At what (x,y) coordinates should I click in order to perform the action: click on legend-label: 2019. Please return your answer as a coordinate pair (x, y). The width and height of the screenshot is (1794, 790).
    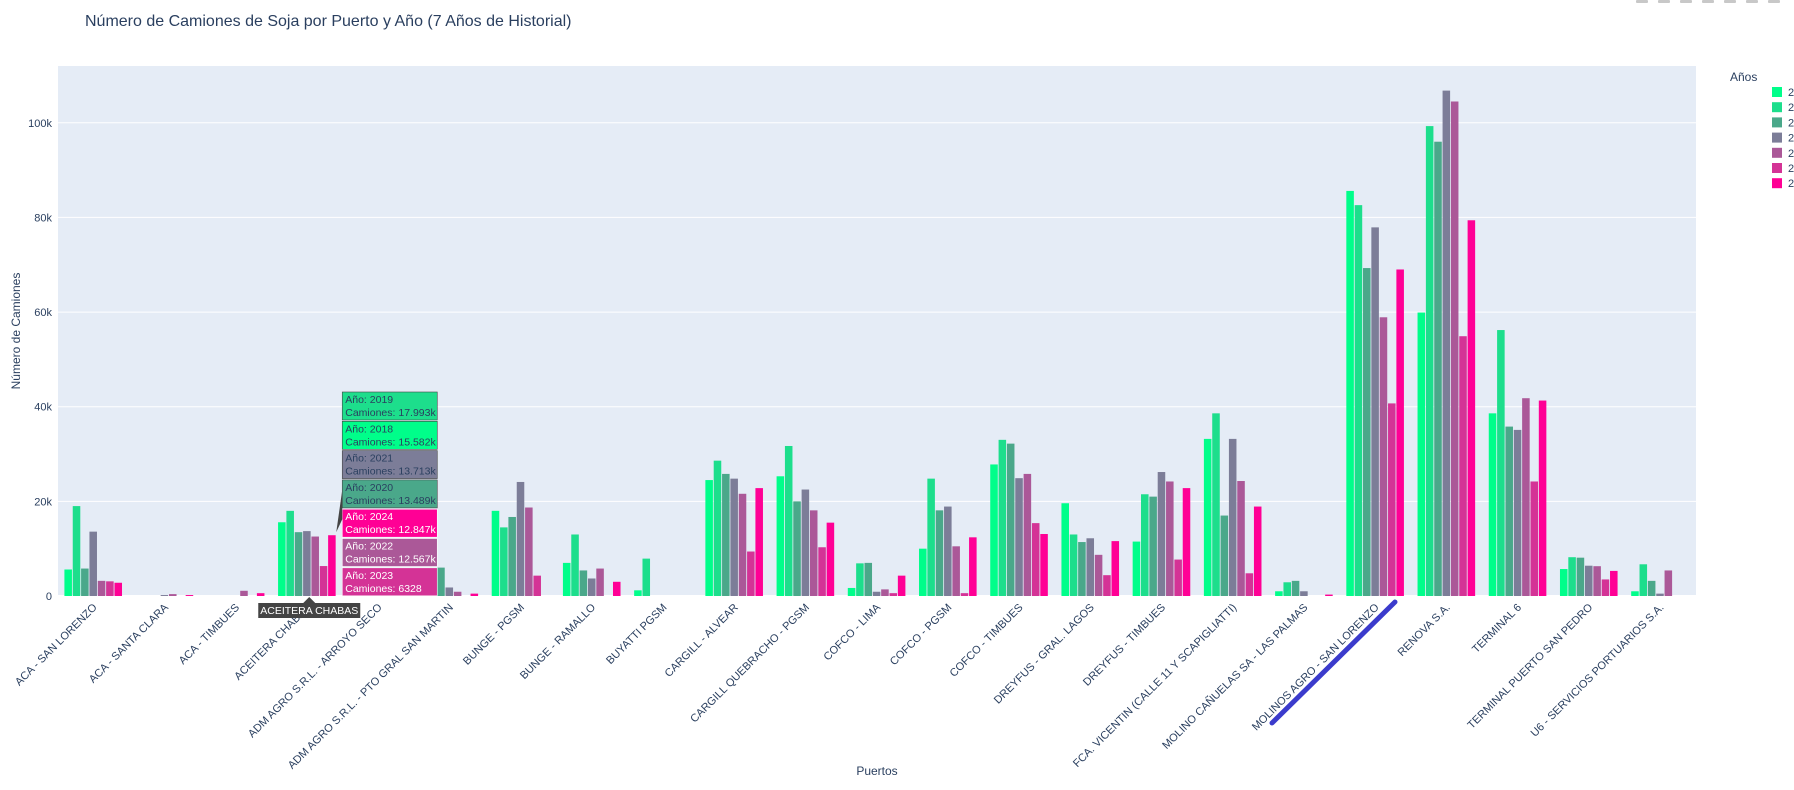
    Looking at the image, I should click on (1791, 108).